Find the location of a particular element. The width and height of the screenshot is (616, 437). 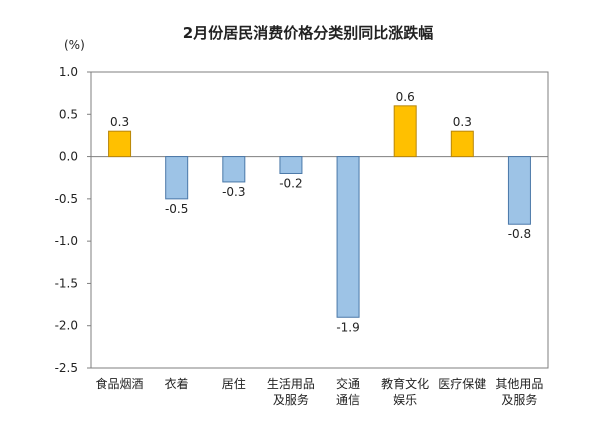

data-label: -0.2 is located at coordinates (290, 183).